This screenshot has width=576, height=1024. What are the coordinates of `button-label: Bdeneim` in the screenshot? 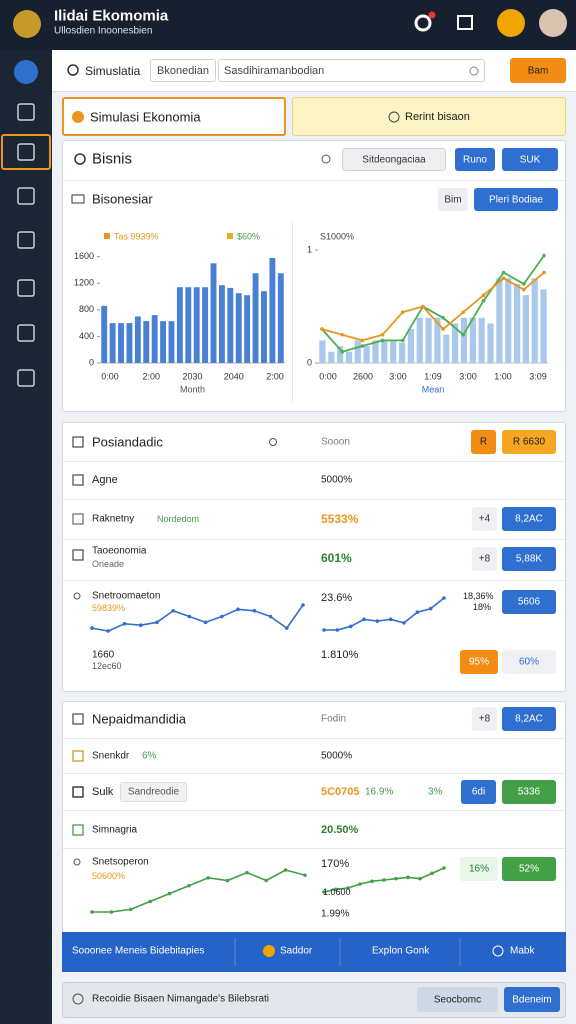 It's located at (532, 999).